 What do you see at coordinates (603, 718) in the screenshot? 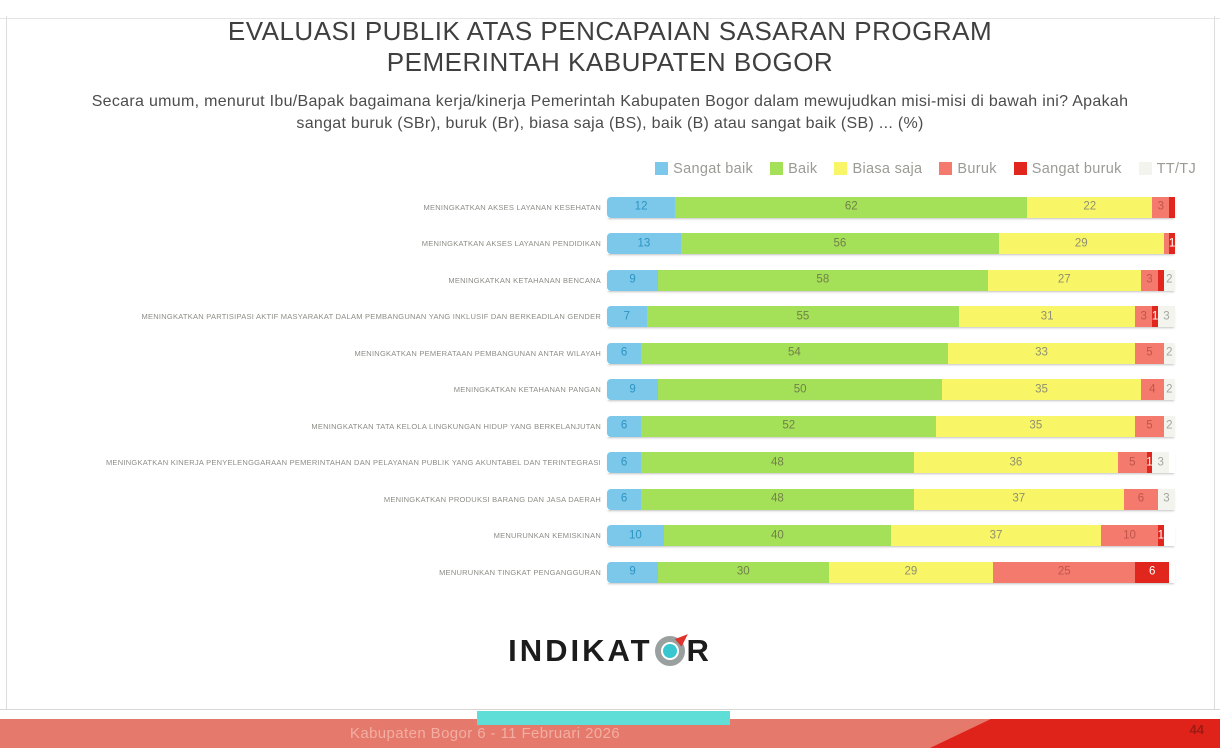
I see `teal-accent-bar` at bounding box center [603, 718].